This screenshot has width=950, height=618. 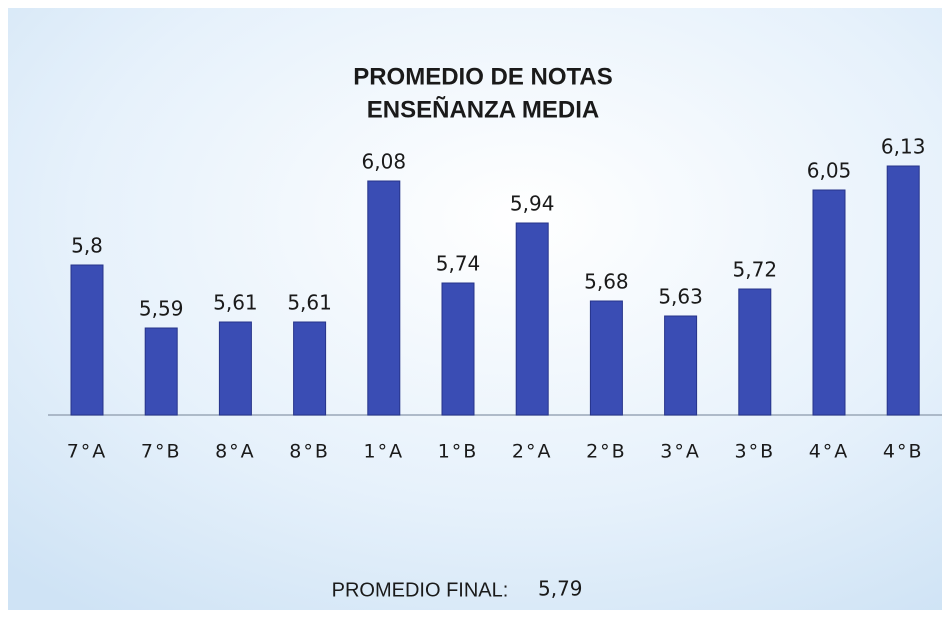 I want to click on x-tick-label: 7°A, so click(x=87, y=452).